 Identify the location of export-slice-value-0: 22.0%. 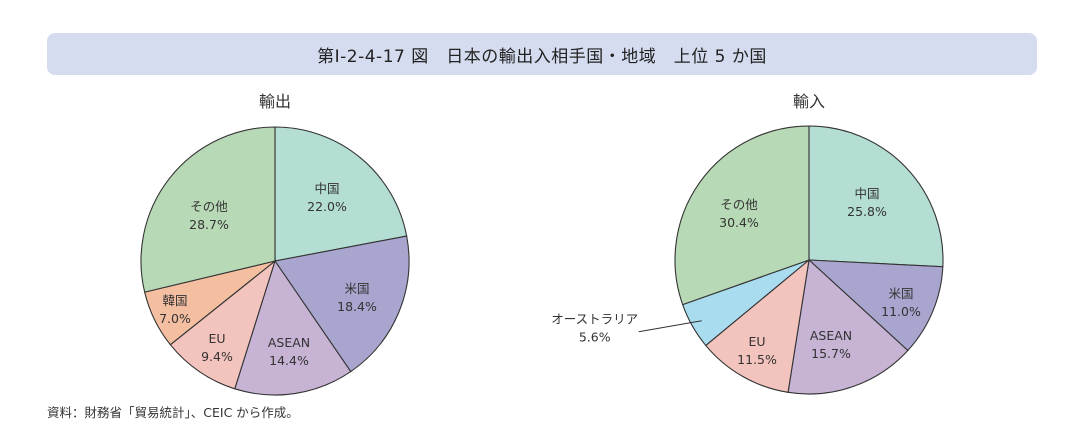
(327, 206).